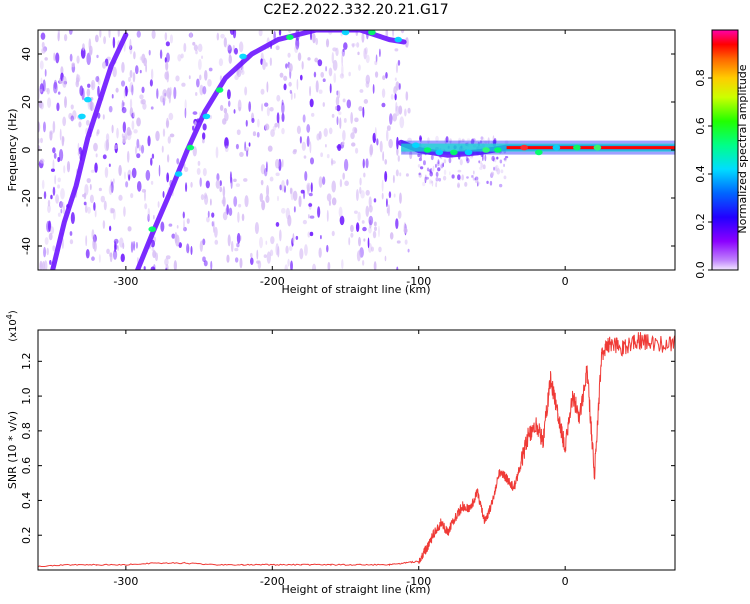 This screenshot has width=750, height=604. I want to click on bottom-ylabel: SNR (10 * v/v), so click(12, 450).